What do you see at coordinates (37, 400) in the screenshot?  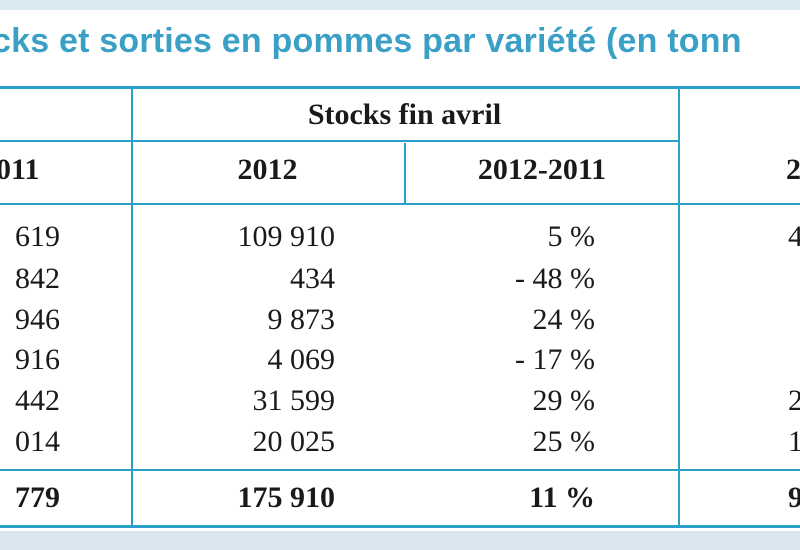 I see `cell-2011: 442` at bounding box center [37, 400].